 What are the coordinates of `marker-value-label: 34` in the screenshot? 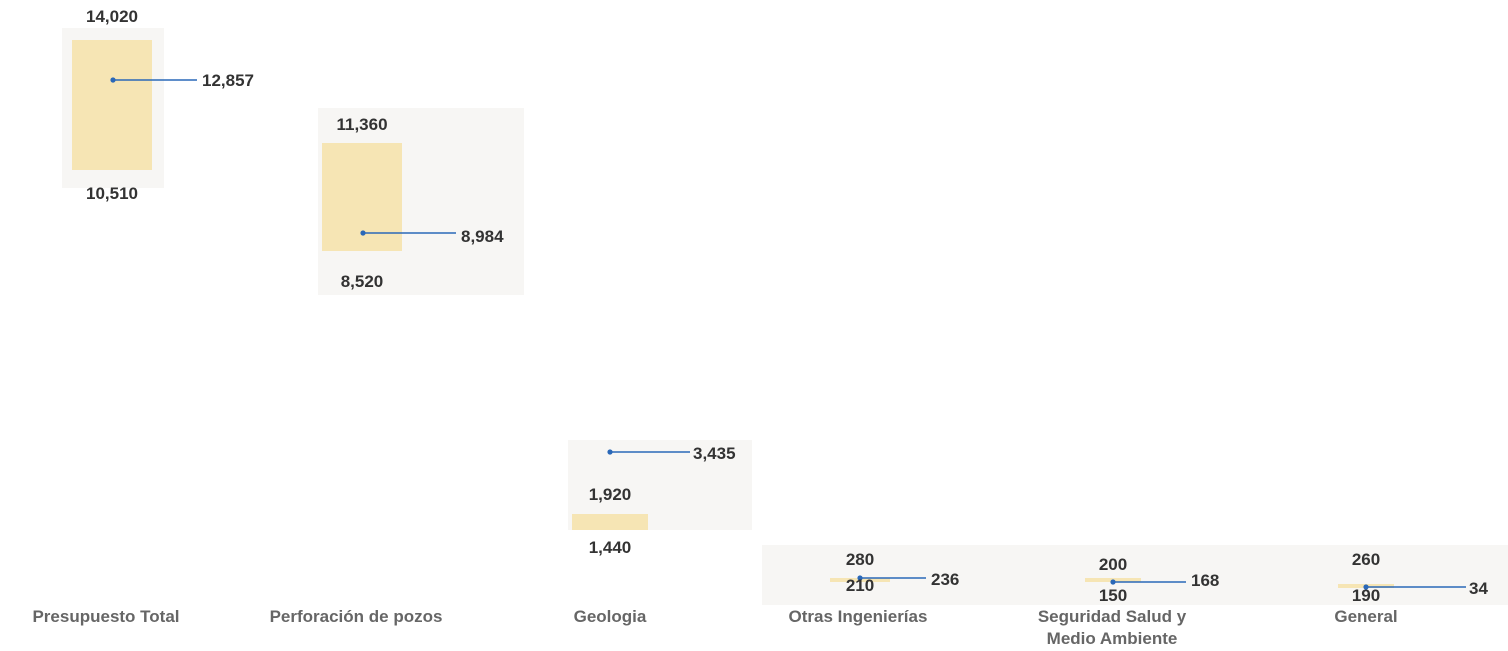 It's located at (1478, 588).